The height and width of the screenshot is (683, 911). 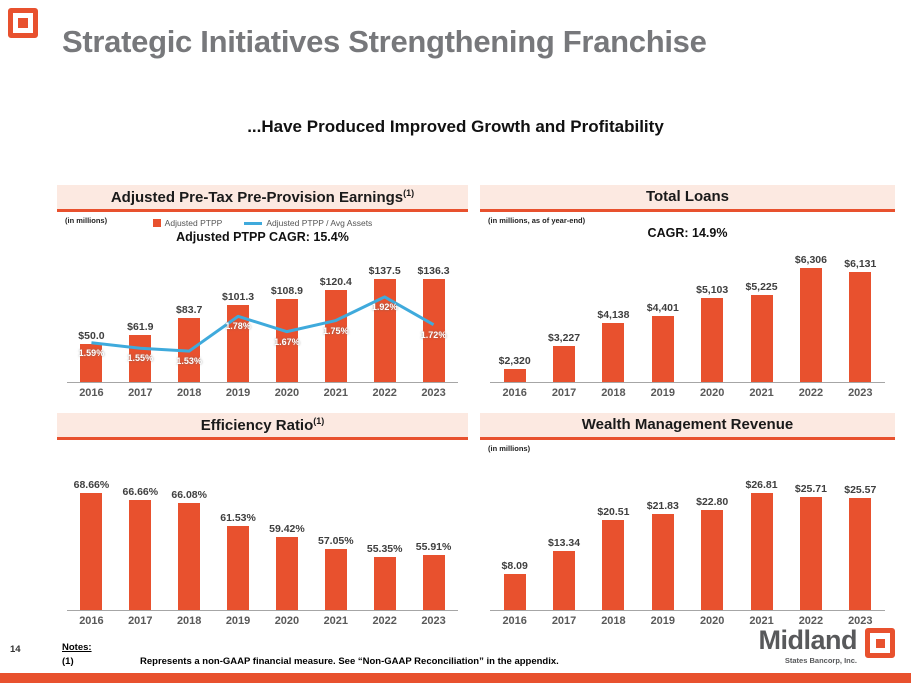 I want to click on legend-item-ptpp-avg-assets: Adjusted PTPP / Avg Assets, so click(x=308, y=223).